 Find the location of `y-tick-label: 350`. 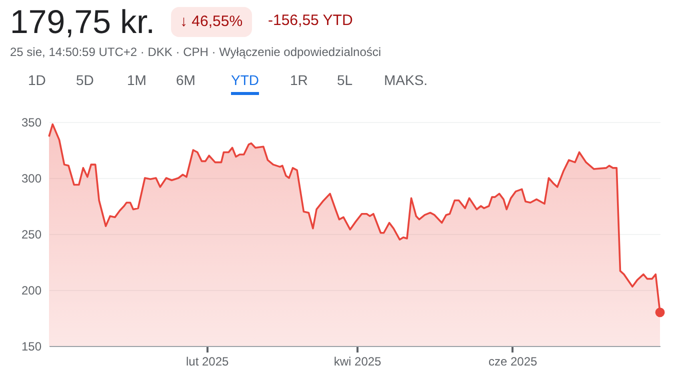

y-tick-label: 350 is located at coordinates (31, 123).